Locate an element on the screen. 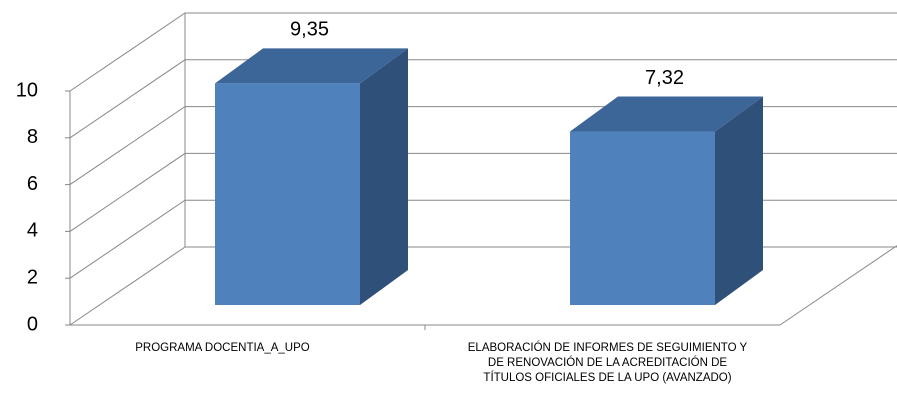  y-tick-label: 6 is located at coordinates (32, 184).